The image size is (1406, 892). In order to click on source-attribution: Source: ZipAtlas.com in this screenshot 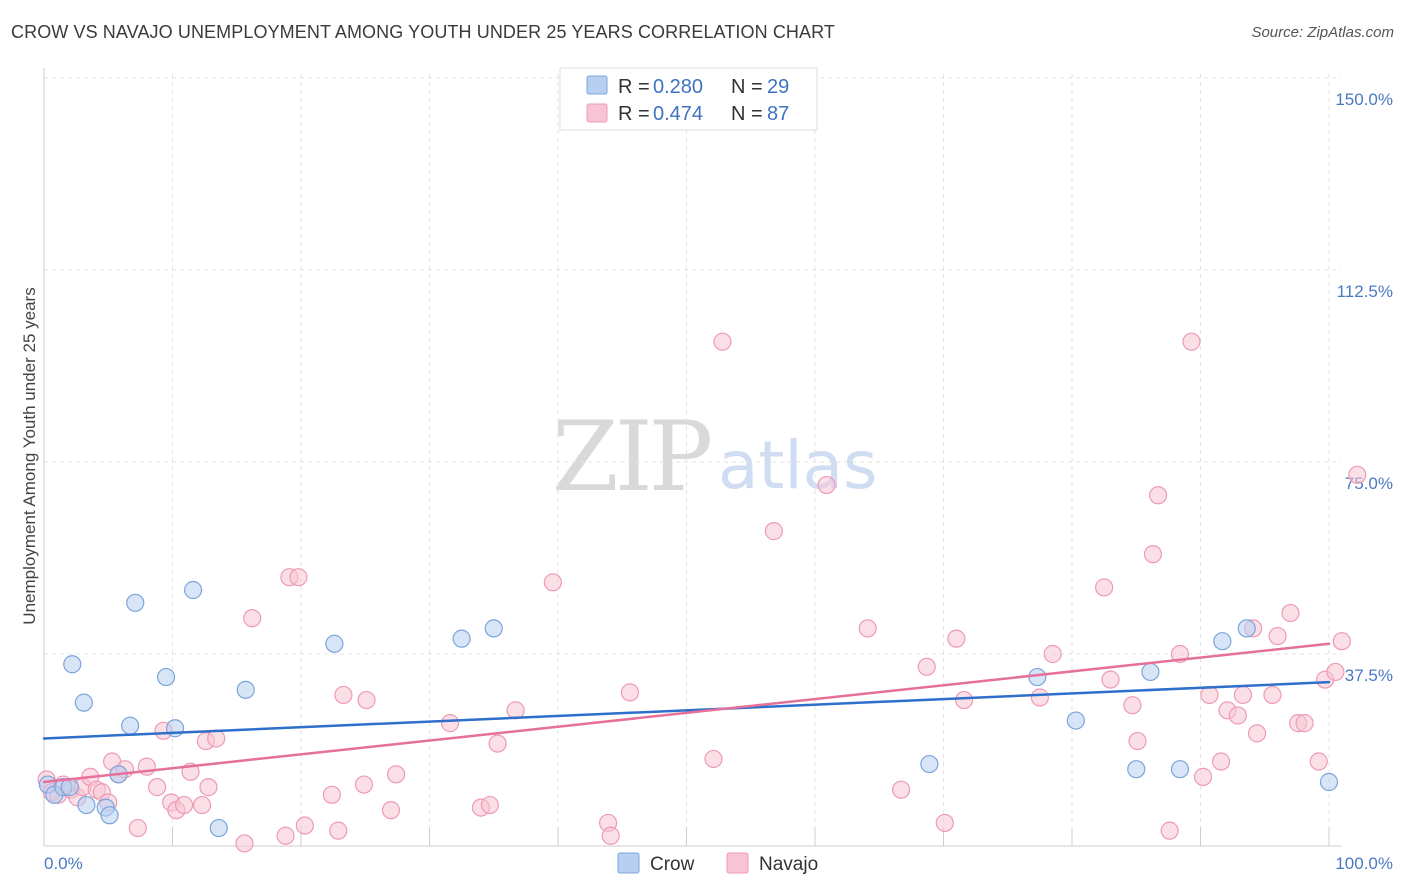, I will do `click(1322, 32)`.